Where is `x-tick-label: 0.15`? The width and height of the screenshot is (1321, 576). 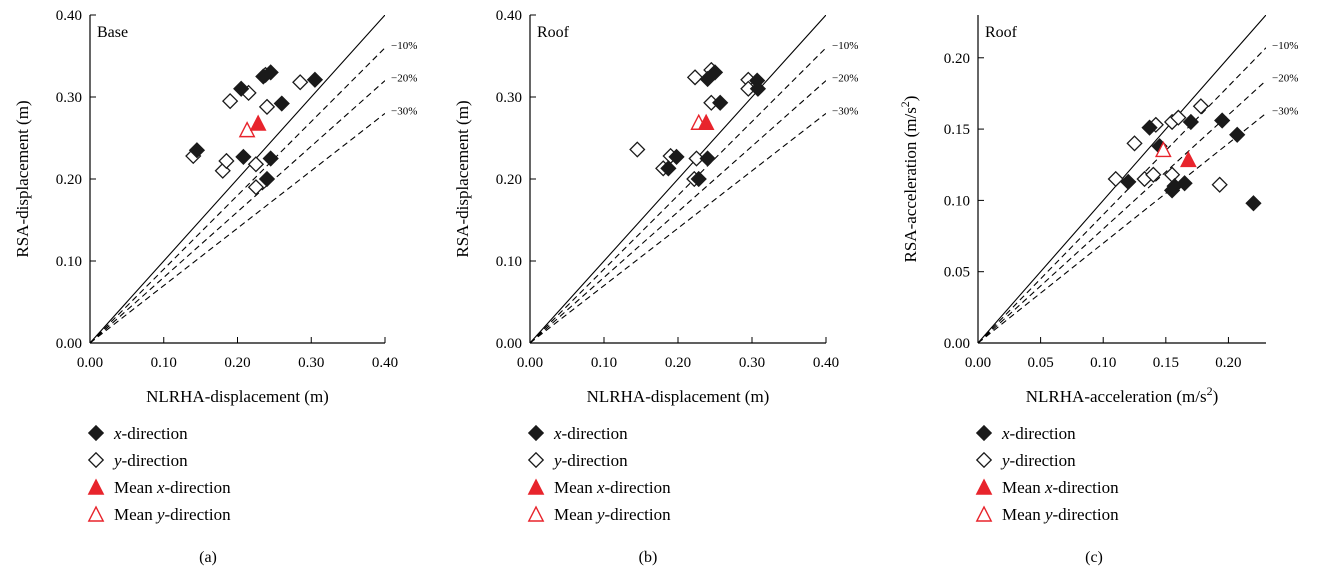
x-tick-label: 0.15 is located at coordinates (1166, 363).